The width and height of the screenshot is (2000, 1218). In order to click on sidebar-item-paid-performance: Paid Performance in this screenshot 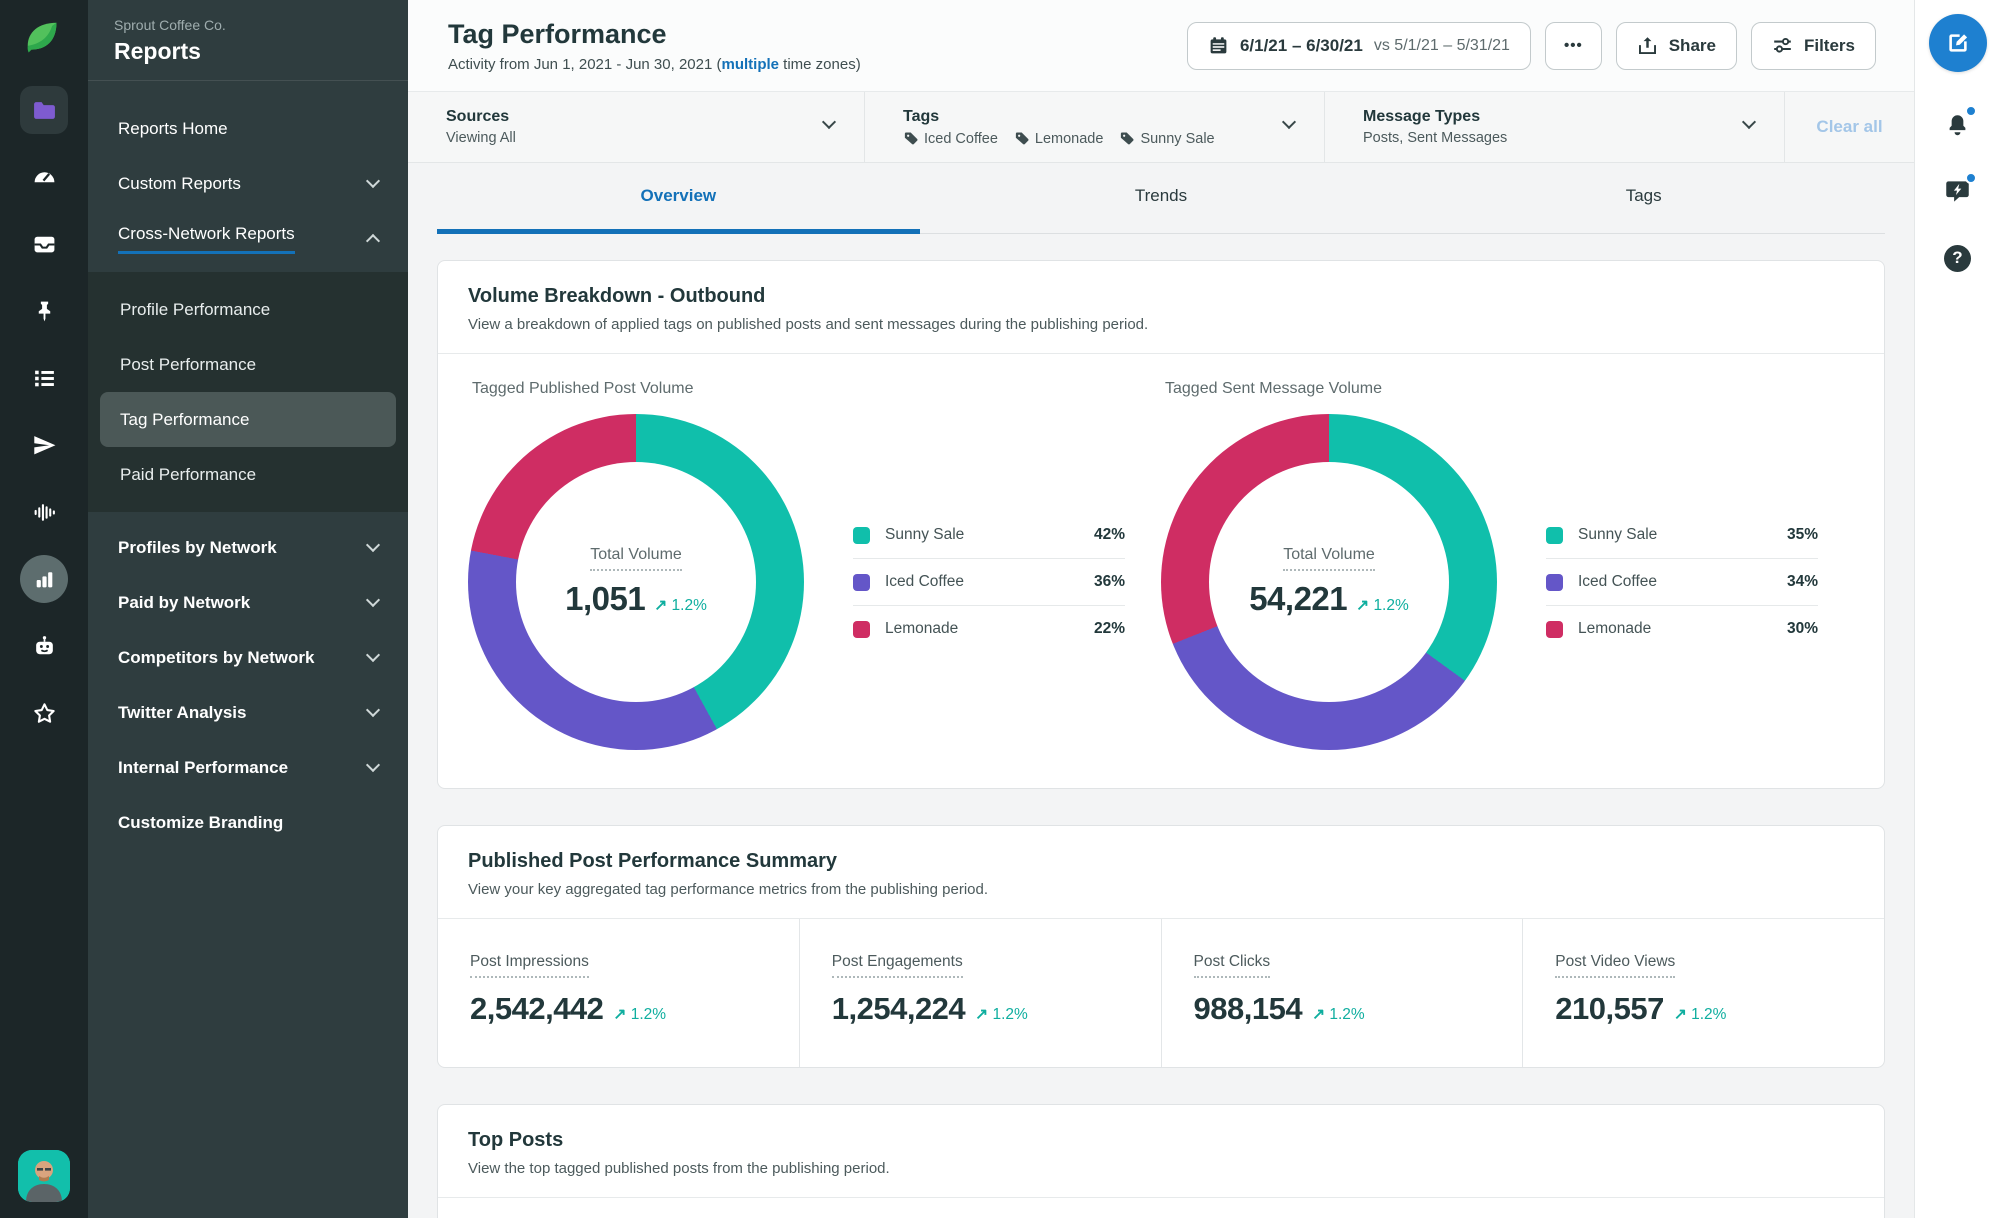, I will do `click(248, 474)`.